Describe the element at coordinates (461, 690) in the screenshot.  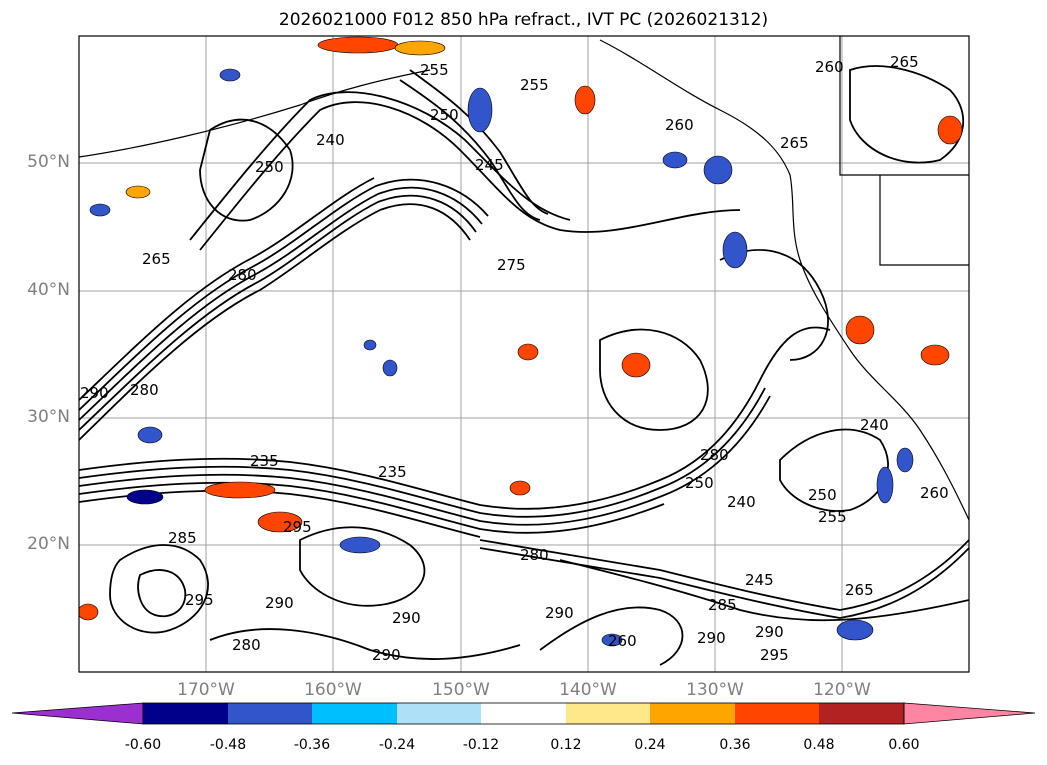
I see `lon-label: 150°W` at that location.